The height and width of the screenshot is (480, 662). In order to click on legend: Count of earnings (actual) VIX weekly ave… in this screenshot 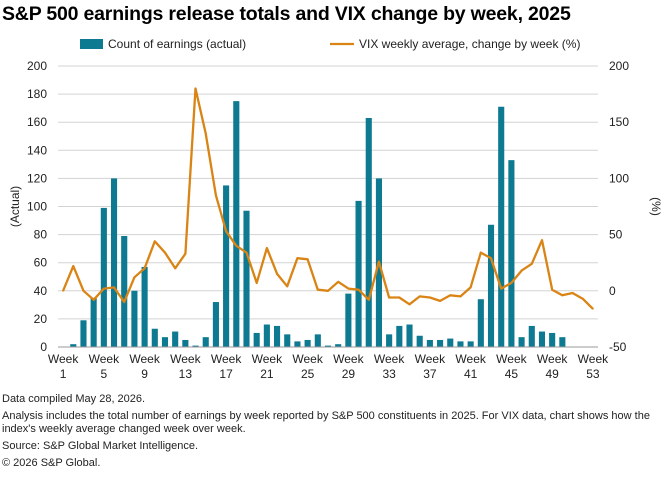, I will do `click(330, 44)`.